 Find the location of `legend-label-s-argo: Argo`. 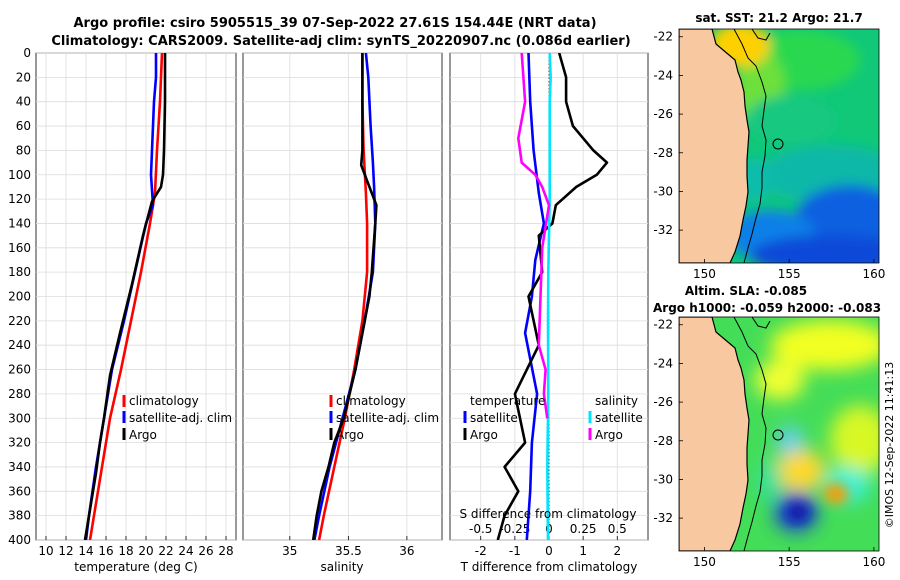

legend-label-s-argo: Argo is located at coordinates (609, 435).